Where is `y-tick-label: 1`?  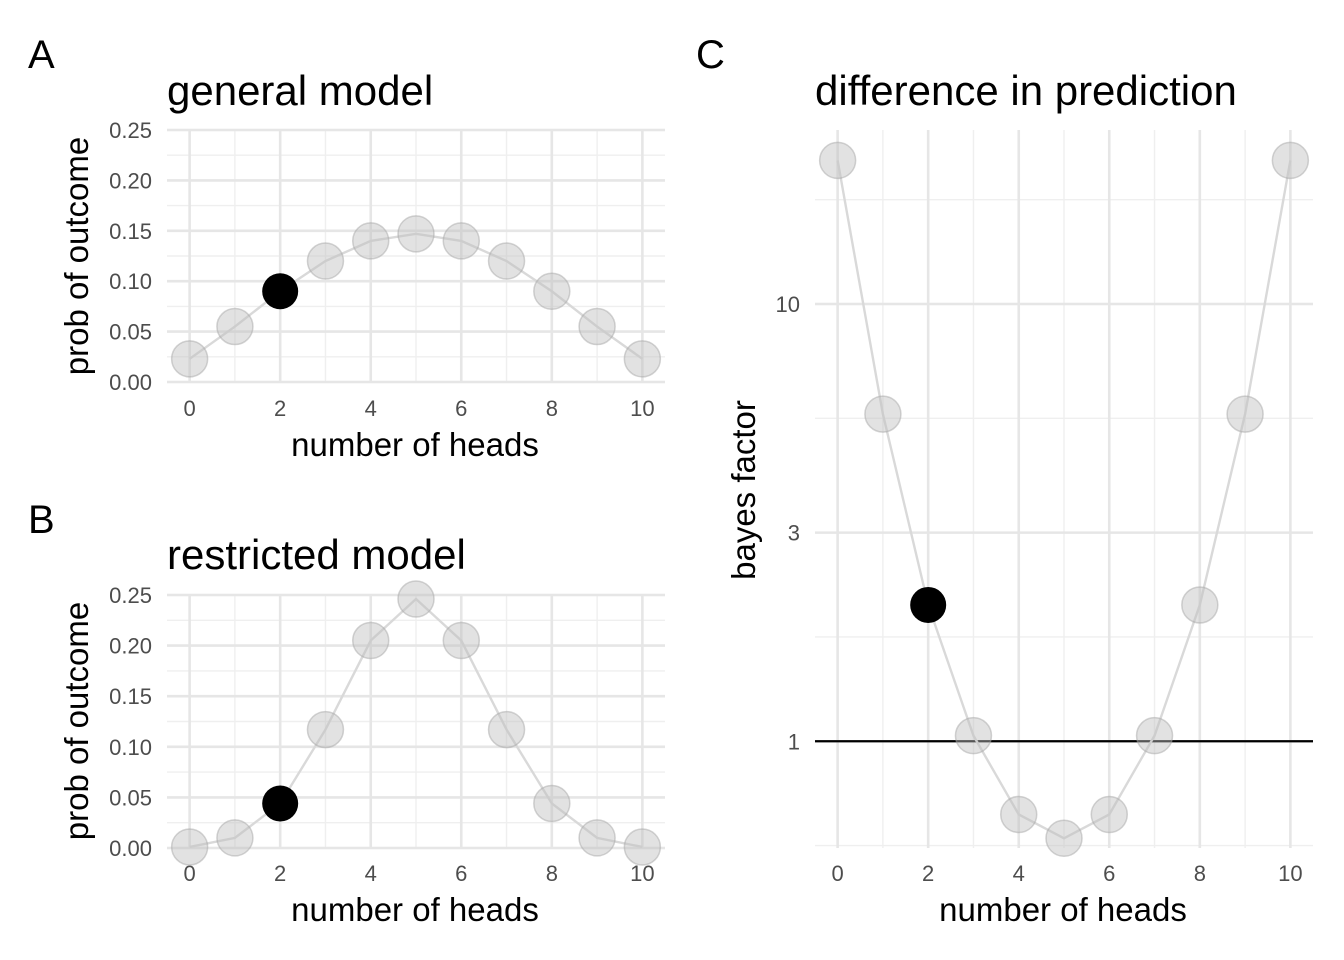
y-tick-label: 1 is located at coordinates (794, 741).